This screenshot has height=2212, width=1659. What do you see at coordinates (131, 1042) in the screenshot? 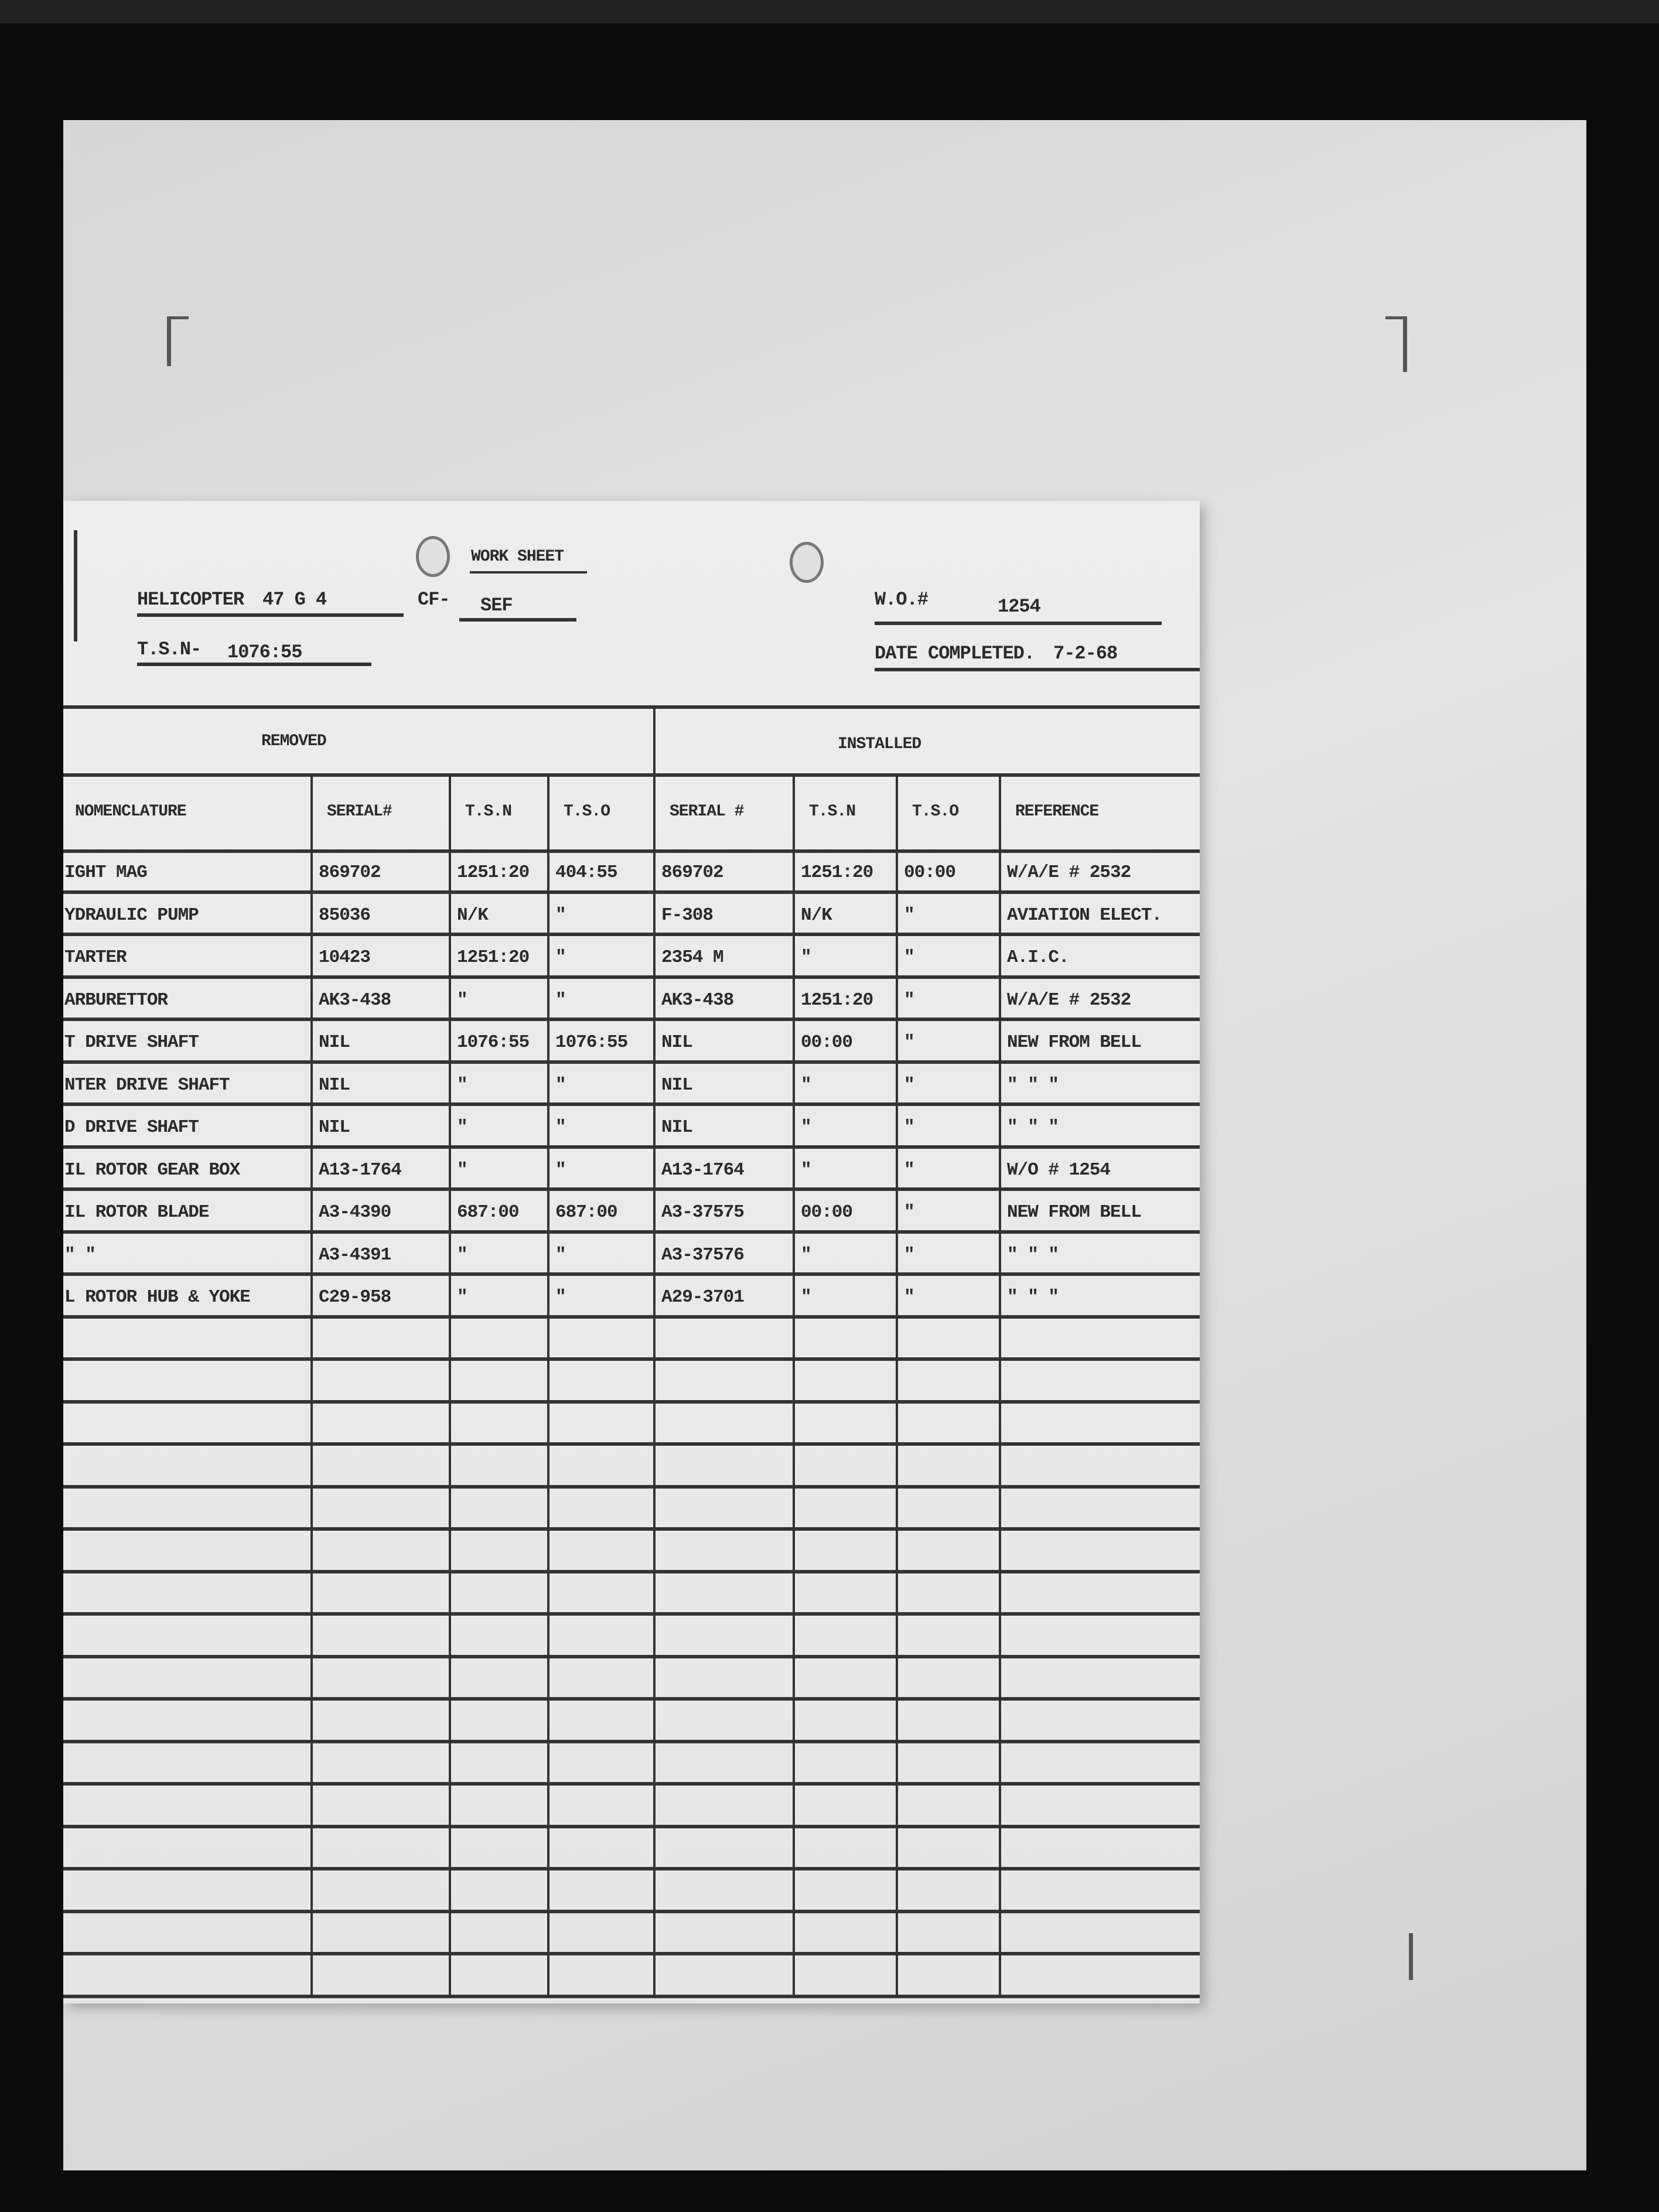
I see `table-cell: T DRIVE SHAFT` at bounding box center [131, 1042].